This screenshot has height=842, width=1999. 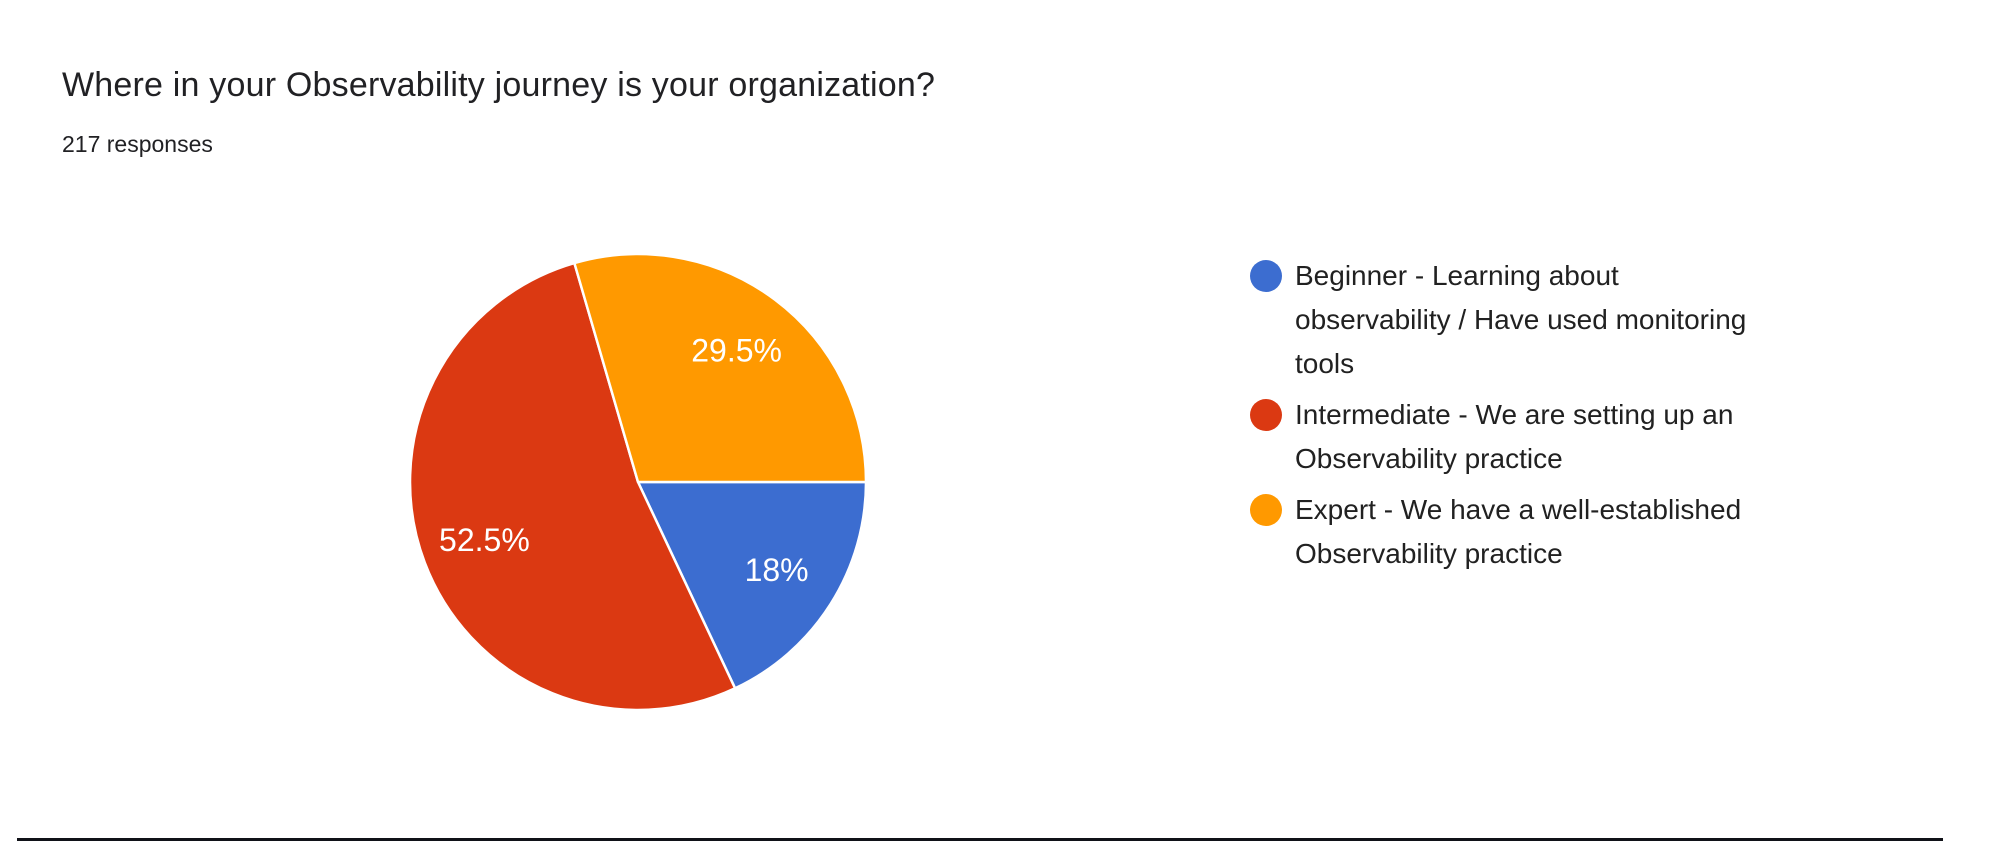 What do you see at coordinates (736, 351) in the screenshot?
I see `pie-slice-label-expert: 29.5%` at bounding box center [736, 351].